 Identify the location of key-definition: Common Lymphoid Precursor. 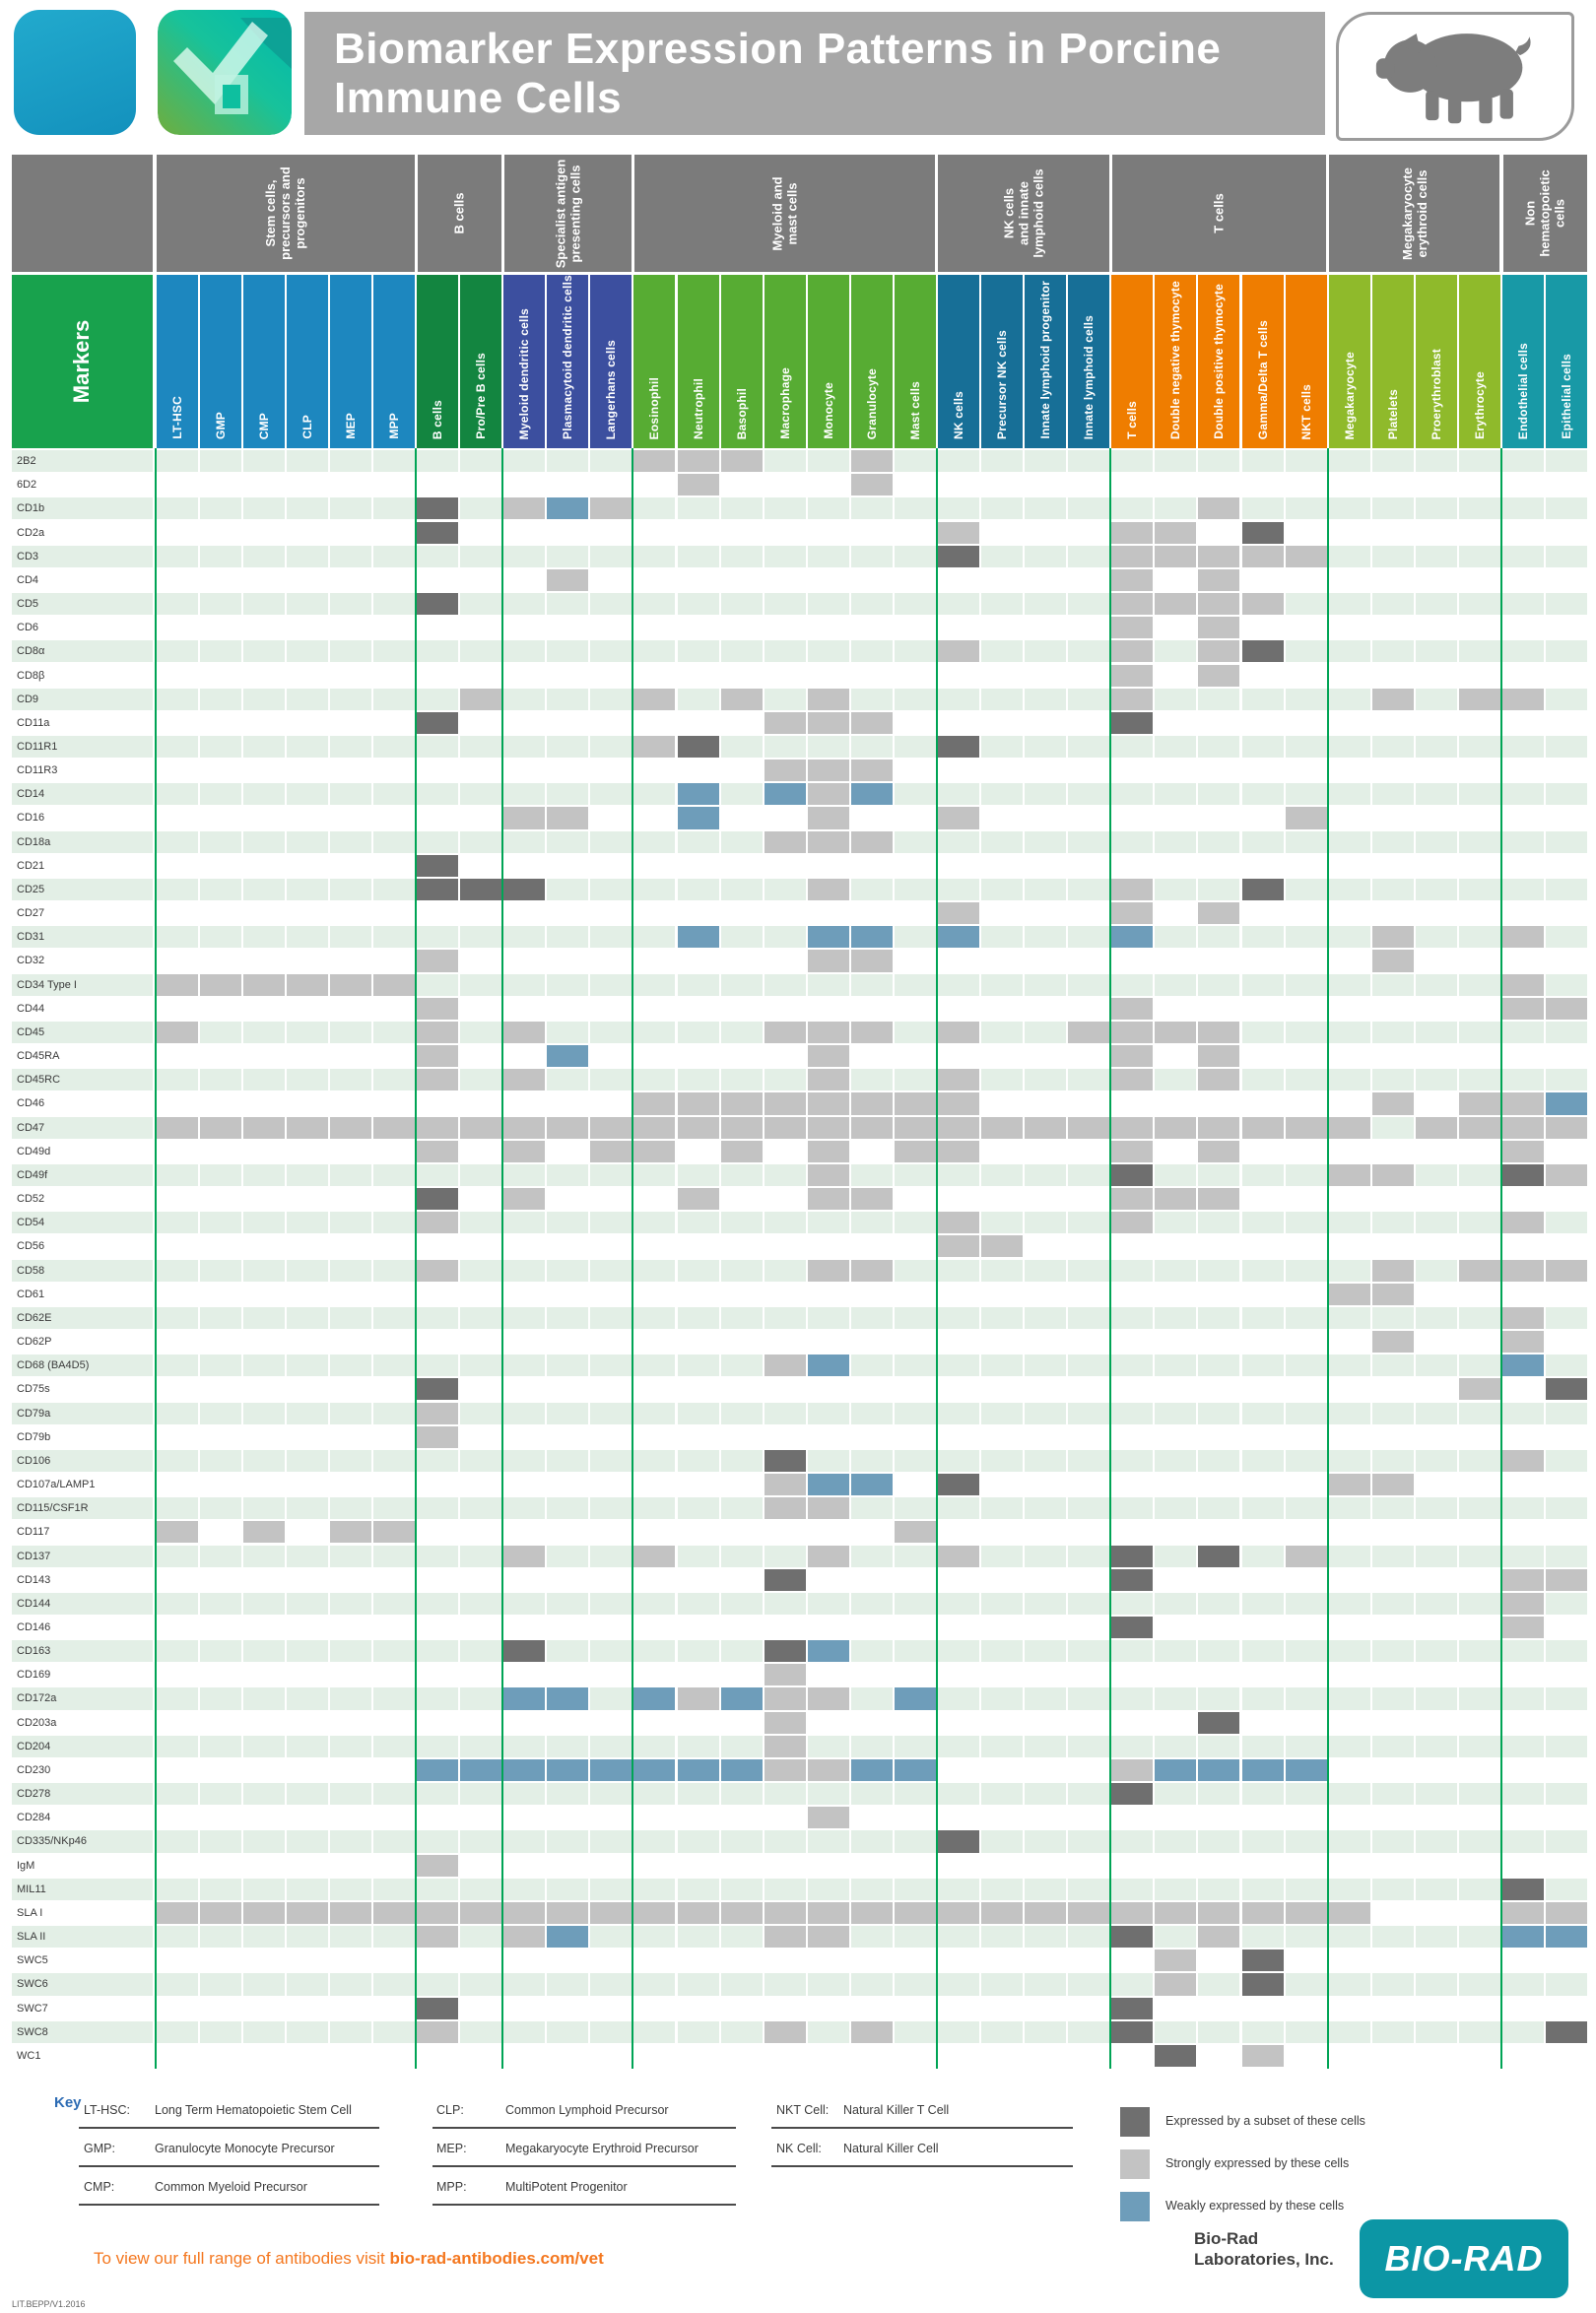
(587, 2110).